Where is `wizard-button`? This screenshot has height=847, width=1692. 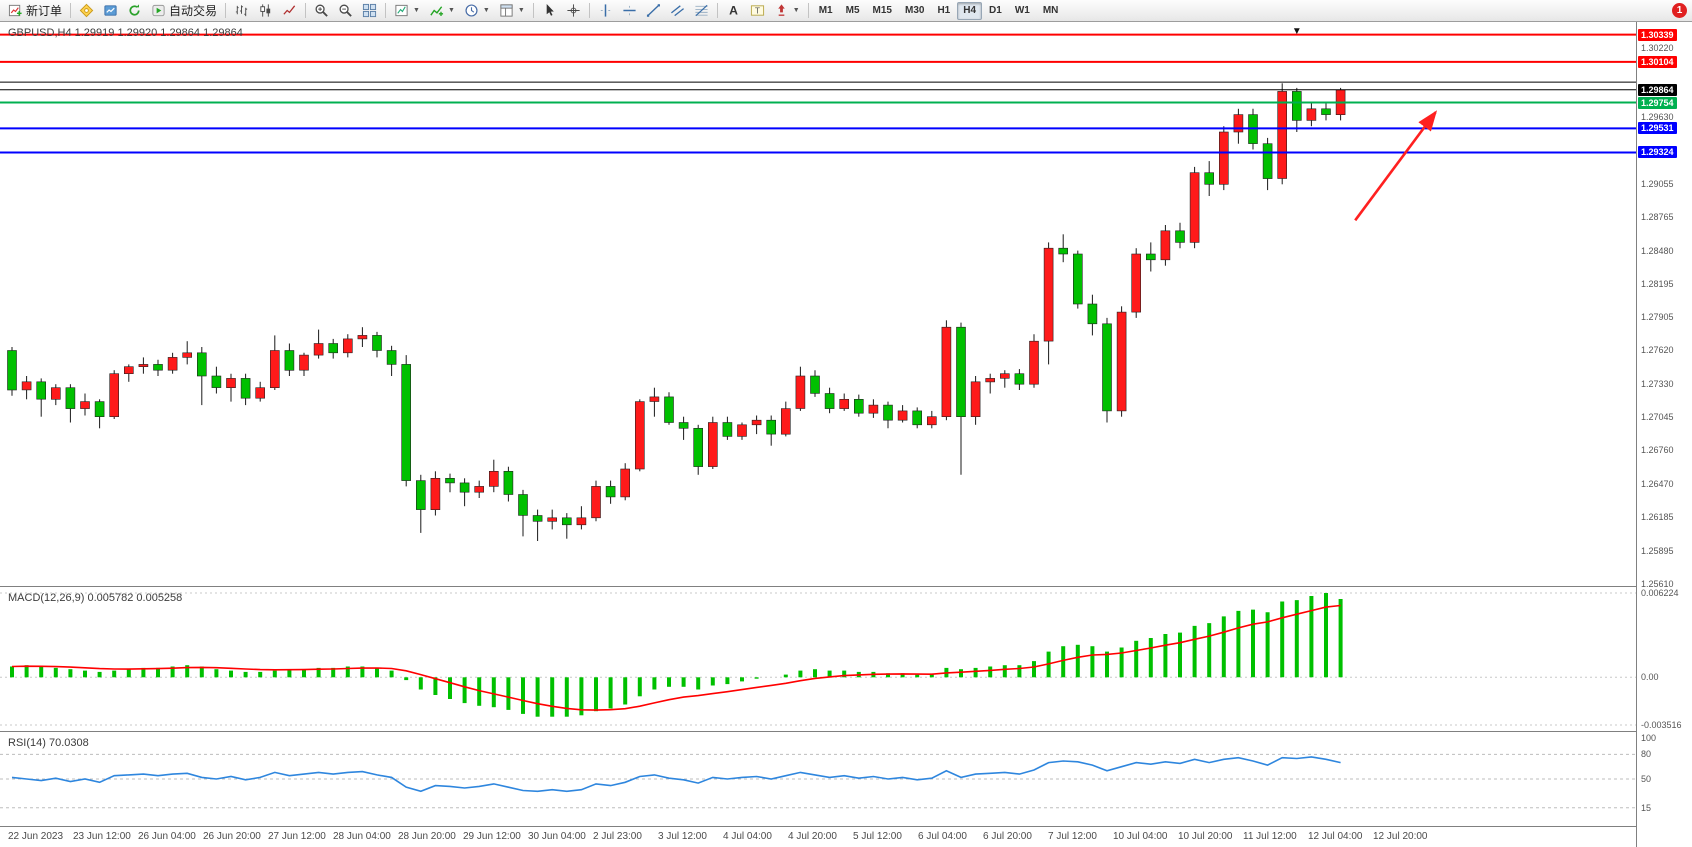 wizard-button is located at coordinates (86, 11).